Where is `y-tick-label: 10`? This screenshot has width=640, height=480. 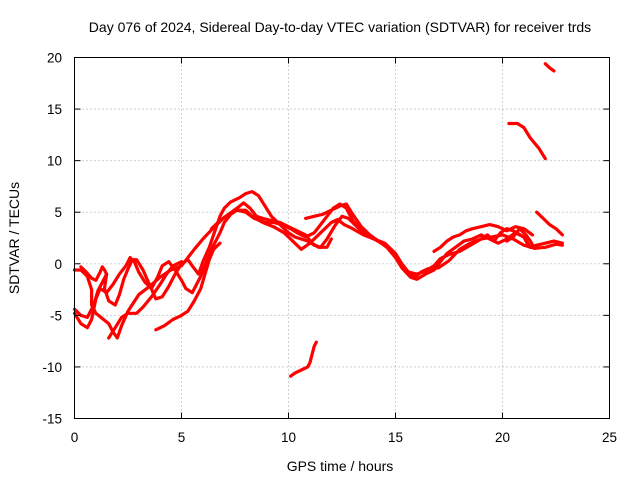
y-tick-label: 10 is located at coordinates (54, 161).